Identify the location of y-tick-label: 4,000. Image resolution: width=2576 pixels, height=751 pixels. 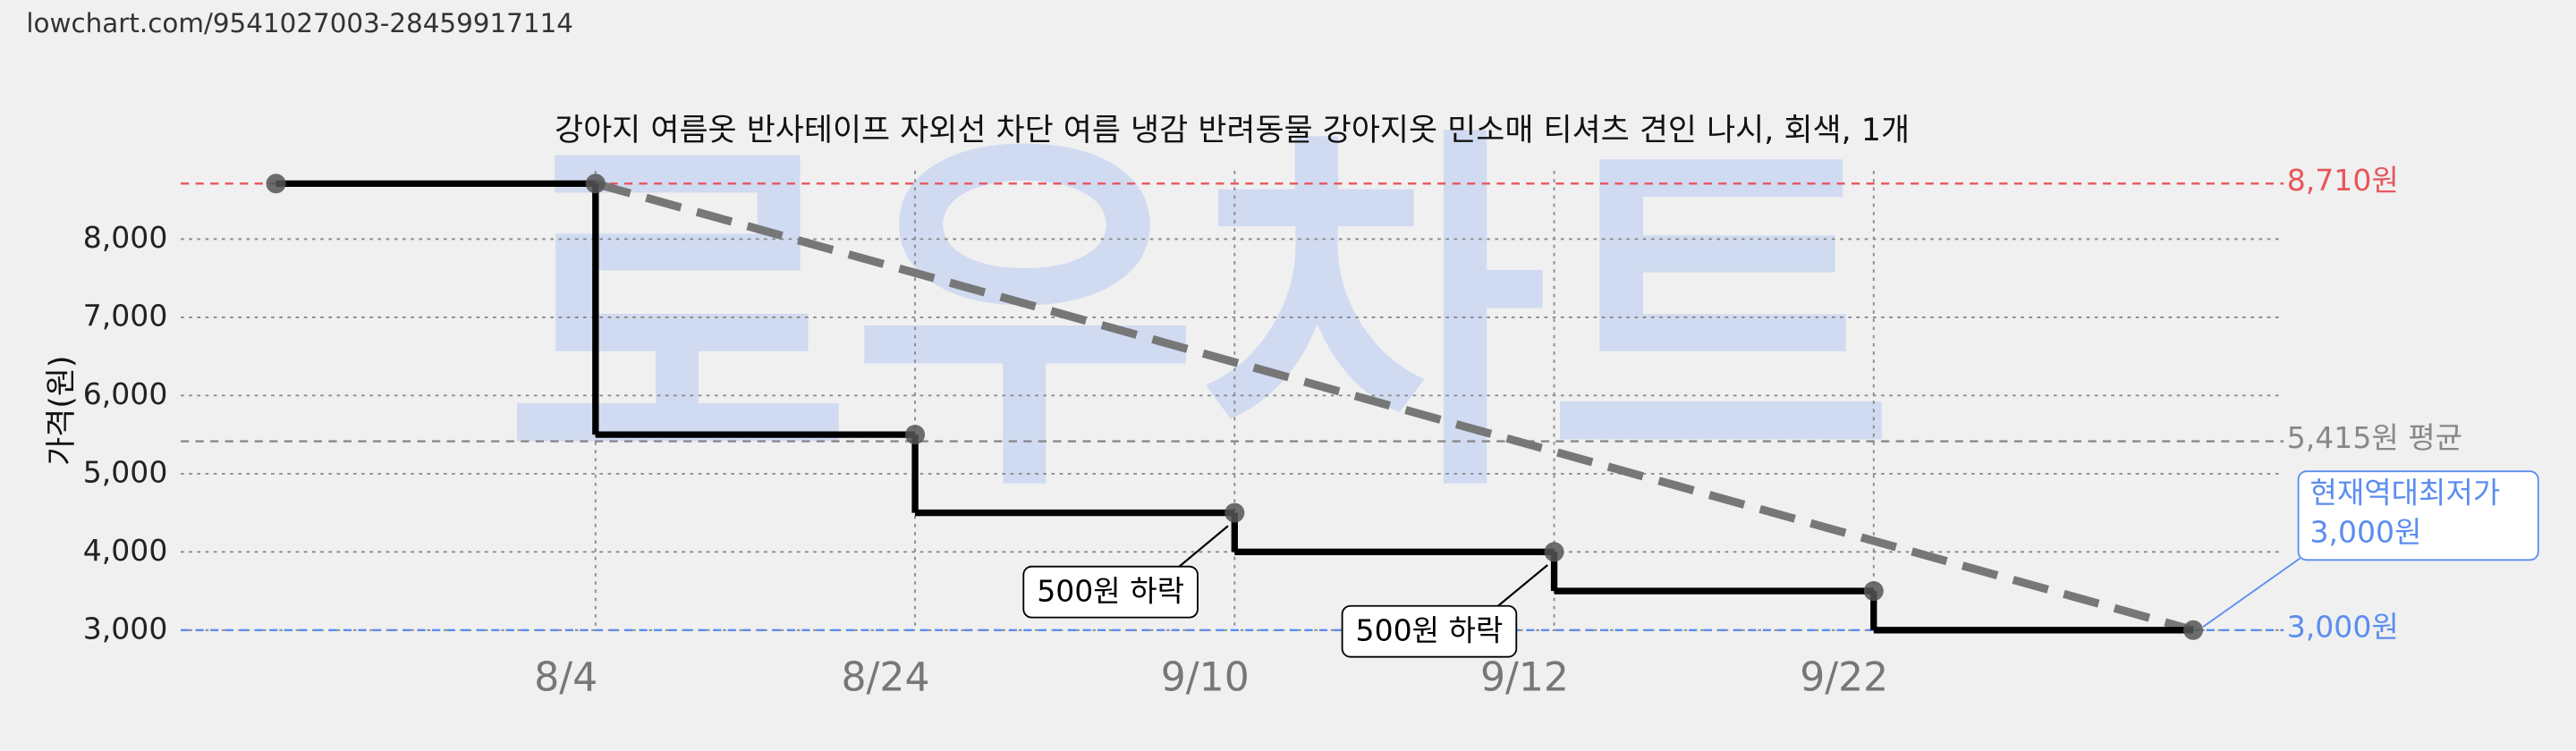
(125, 551).